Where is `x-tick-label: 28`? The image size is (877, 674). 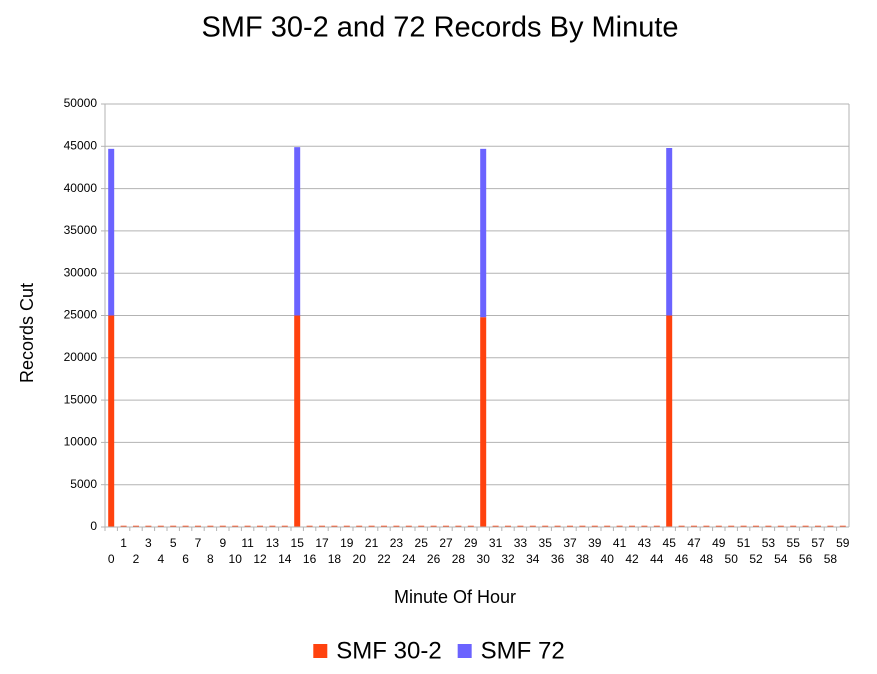
x-tick-label: 28 is located at coordinates (459, 559).